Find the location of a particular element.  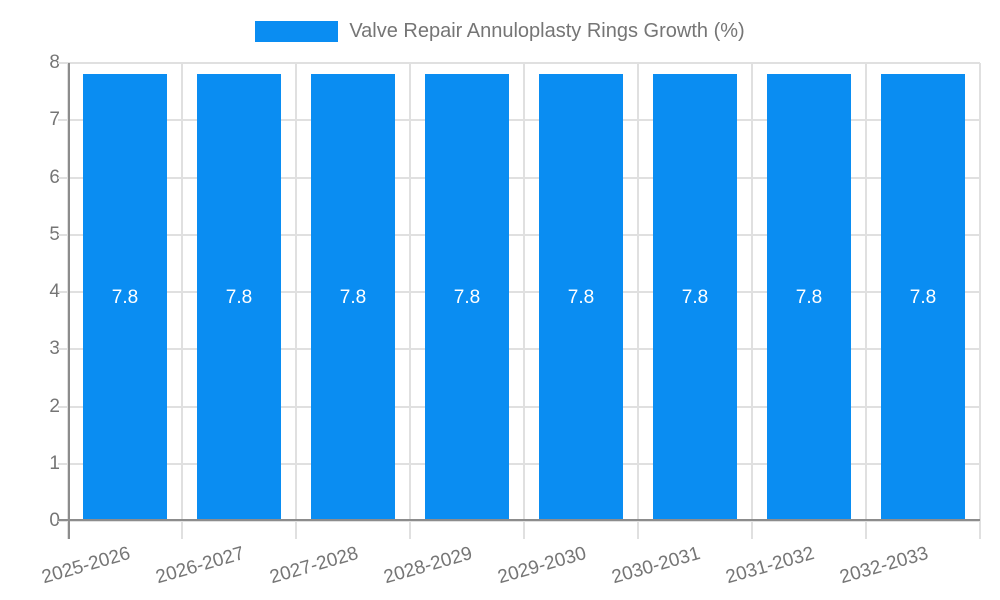

y-axis-line is located at coordinates (69, 301).